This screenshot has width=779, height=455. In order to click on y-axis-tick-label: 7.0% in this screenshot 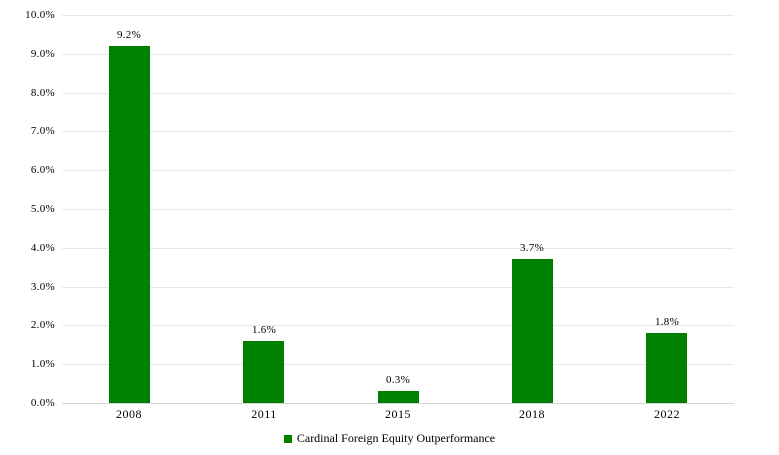, I will do `click(42, 131)`.